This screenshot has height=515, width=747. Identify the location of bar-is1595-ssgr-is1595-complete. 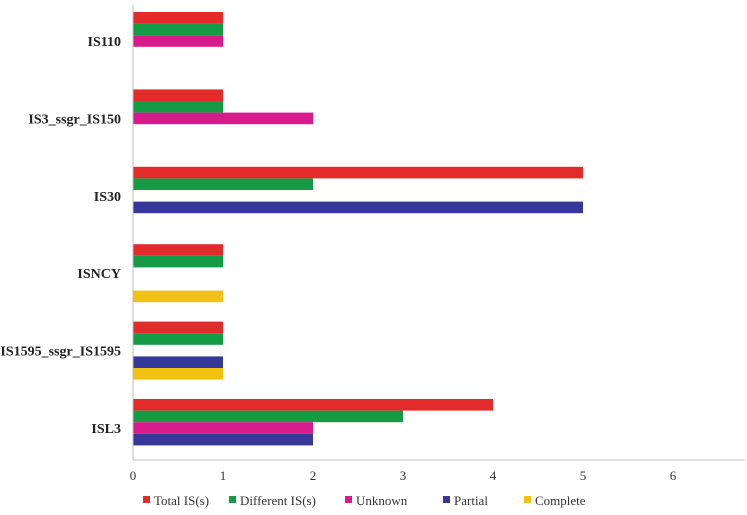
(178, 374).